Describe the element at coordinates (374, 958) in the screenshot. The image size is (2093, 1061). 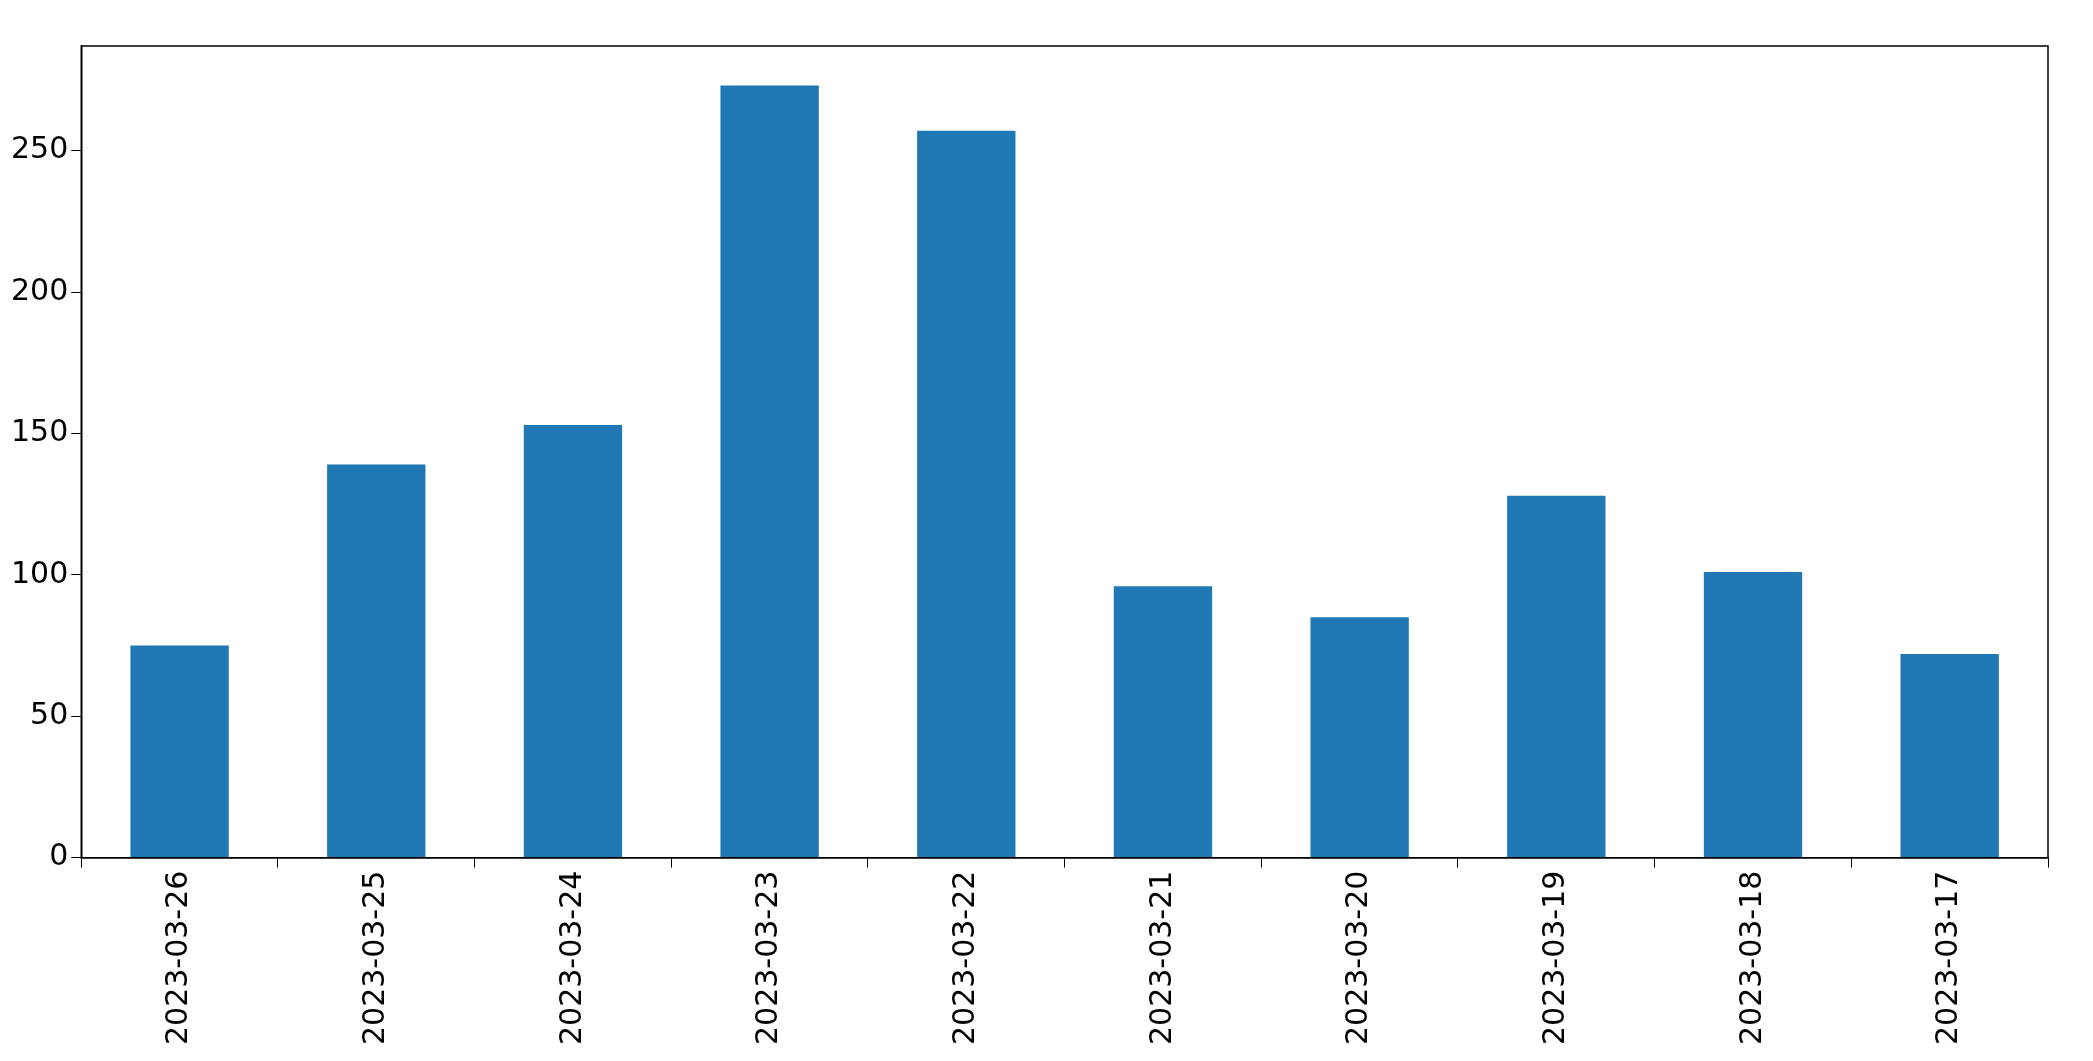
I see `x-tick-label: 2023-03-25` at that location.